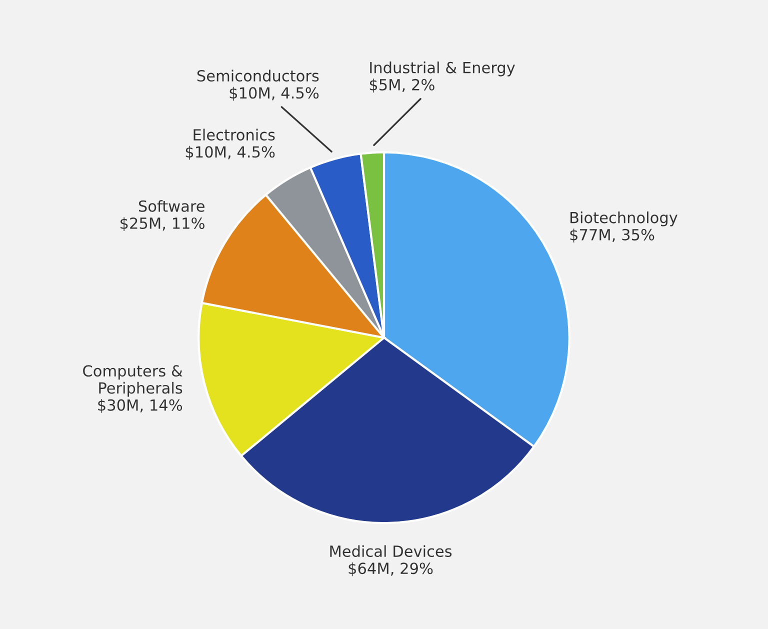 This screenshot has width=768, height=629. Describe the element at coordinates (624, 219) in the screenshot. I see `slice-label: Biotechnology` at that location.